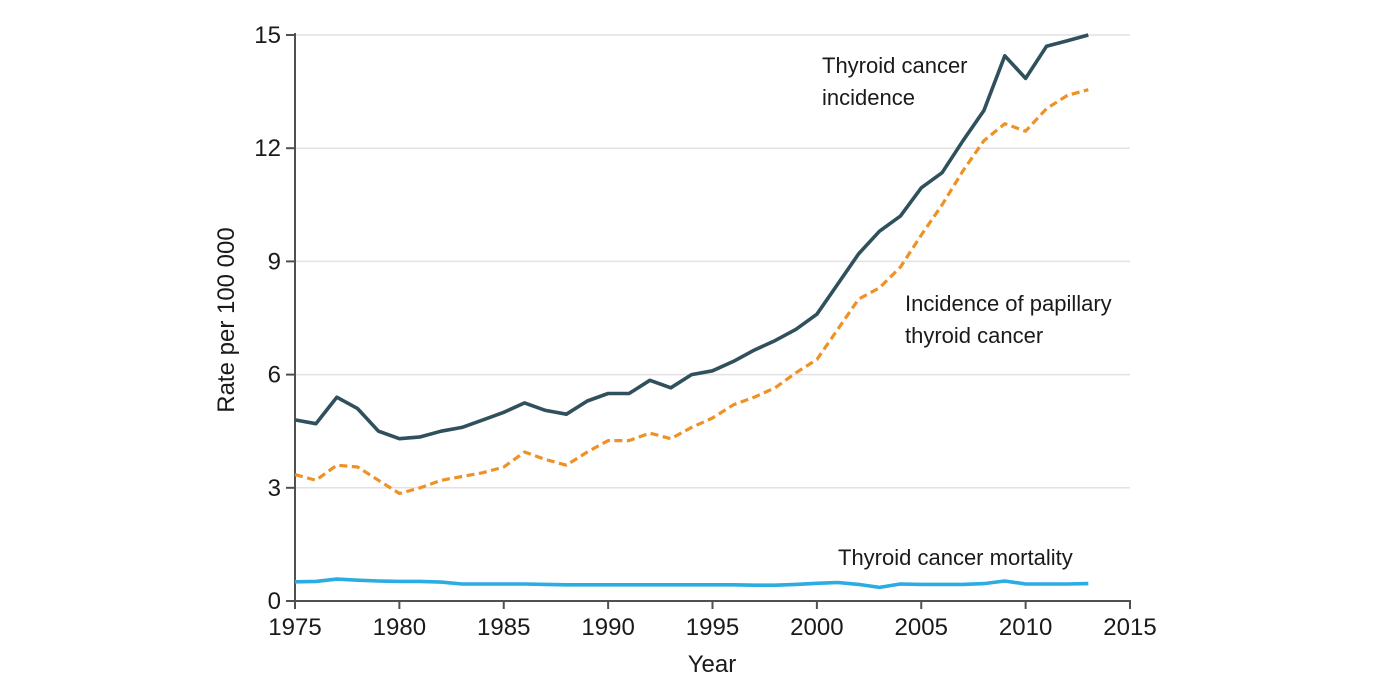 Image resolution: width=1373 pixels, height=679 pixels. Describe the element at coordinates (399, 627) in the screenshot. I see `x-tick-label-1980: 1980` at that location.